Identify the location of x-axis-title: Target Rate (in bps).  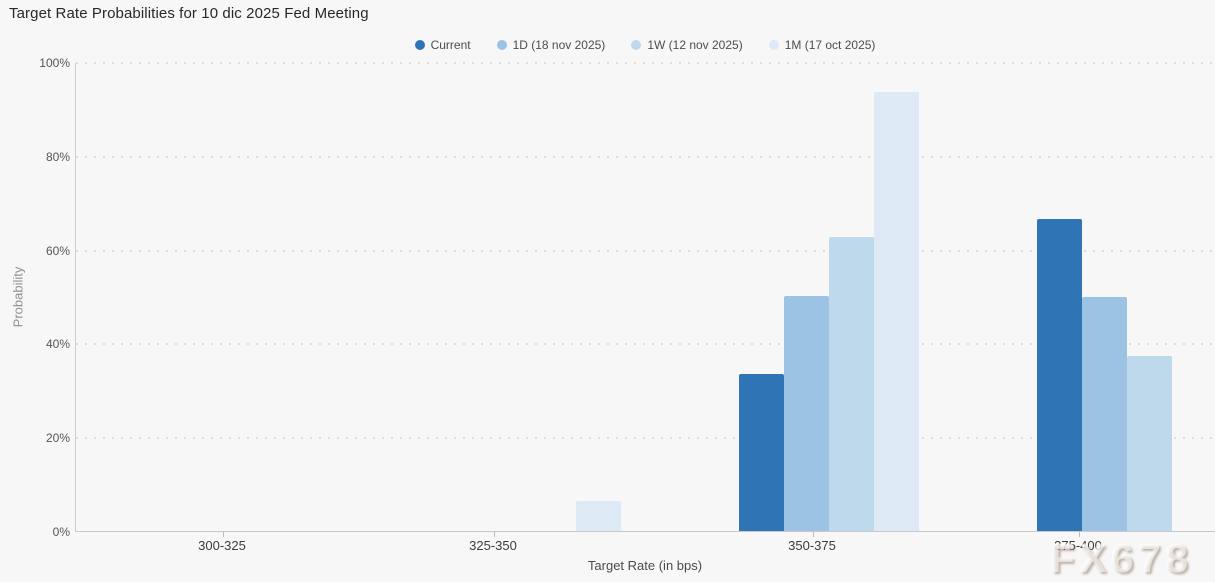
(645, 565).